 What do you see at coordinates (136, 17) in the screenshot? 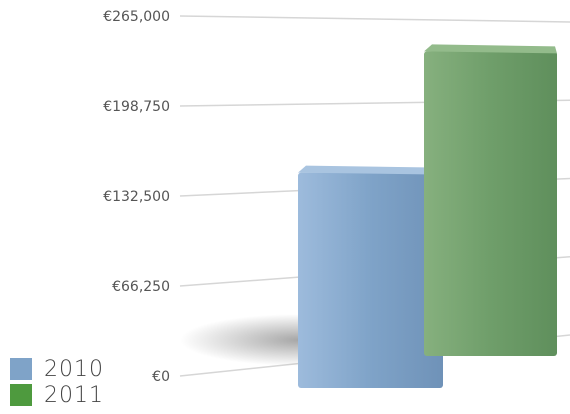
I see `y-tick-label: €265,000` at bounding box center [136, 17].